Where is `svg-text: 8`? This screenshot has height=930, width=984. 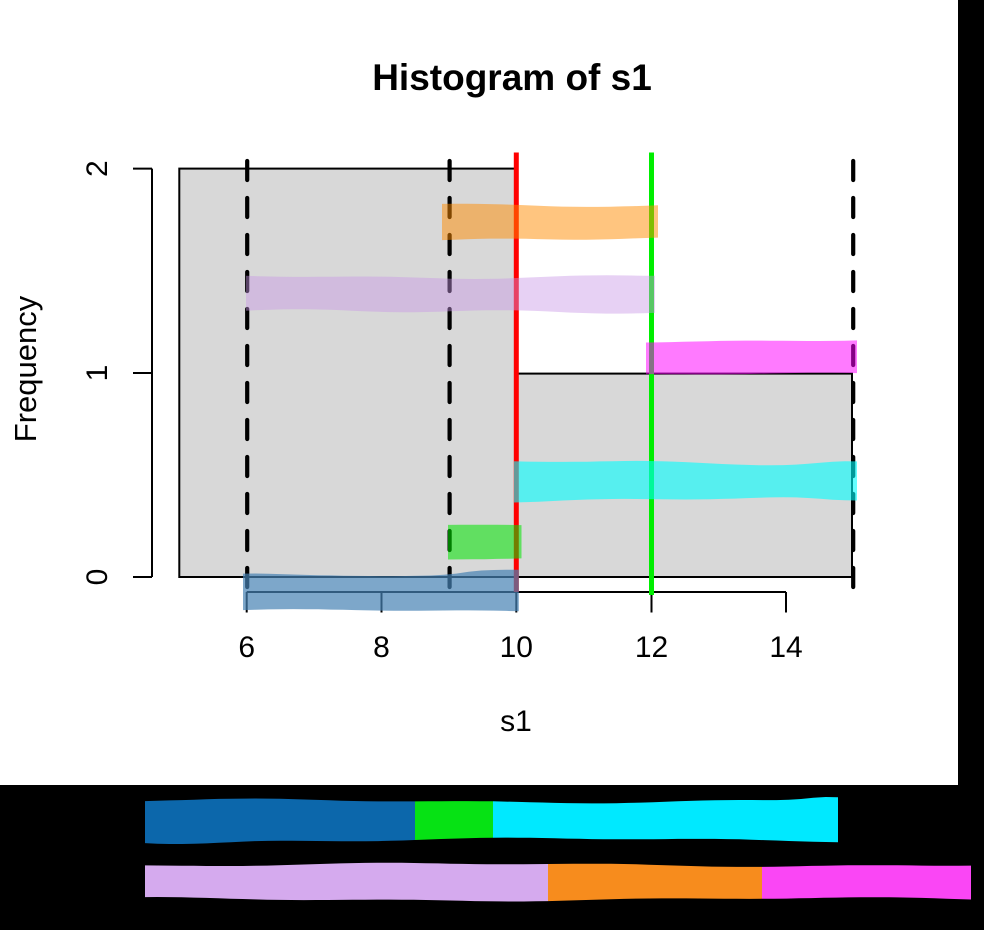 svg-text: 8 is located at coordinates (381, 647).